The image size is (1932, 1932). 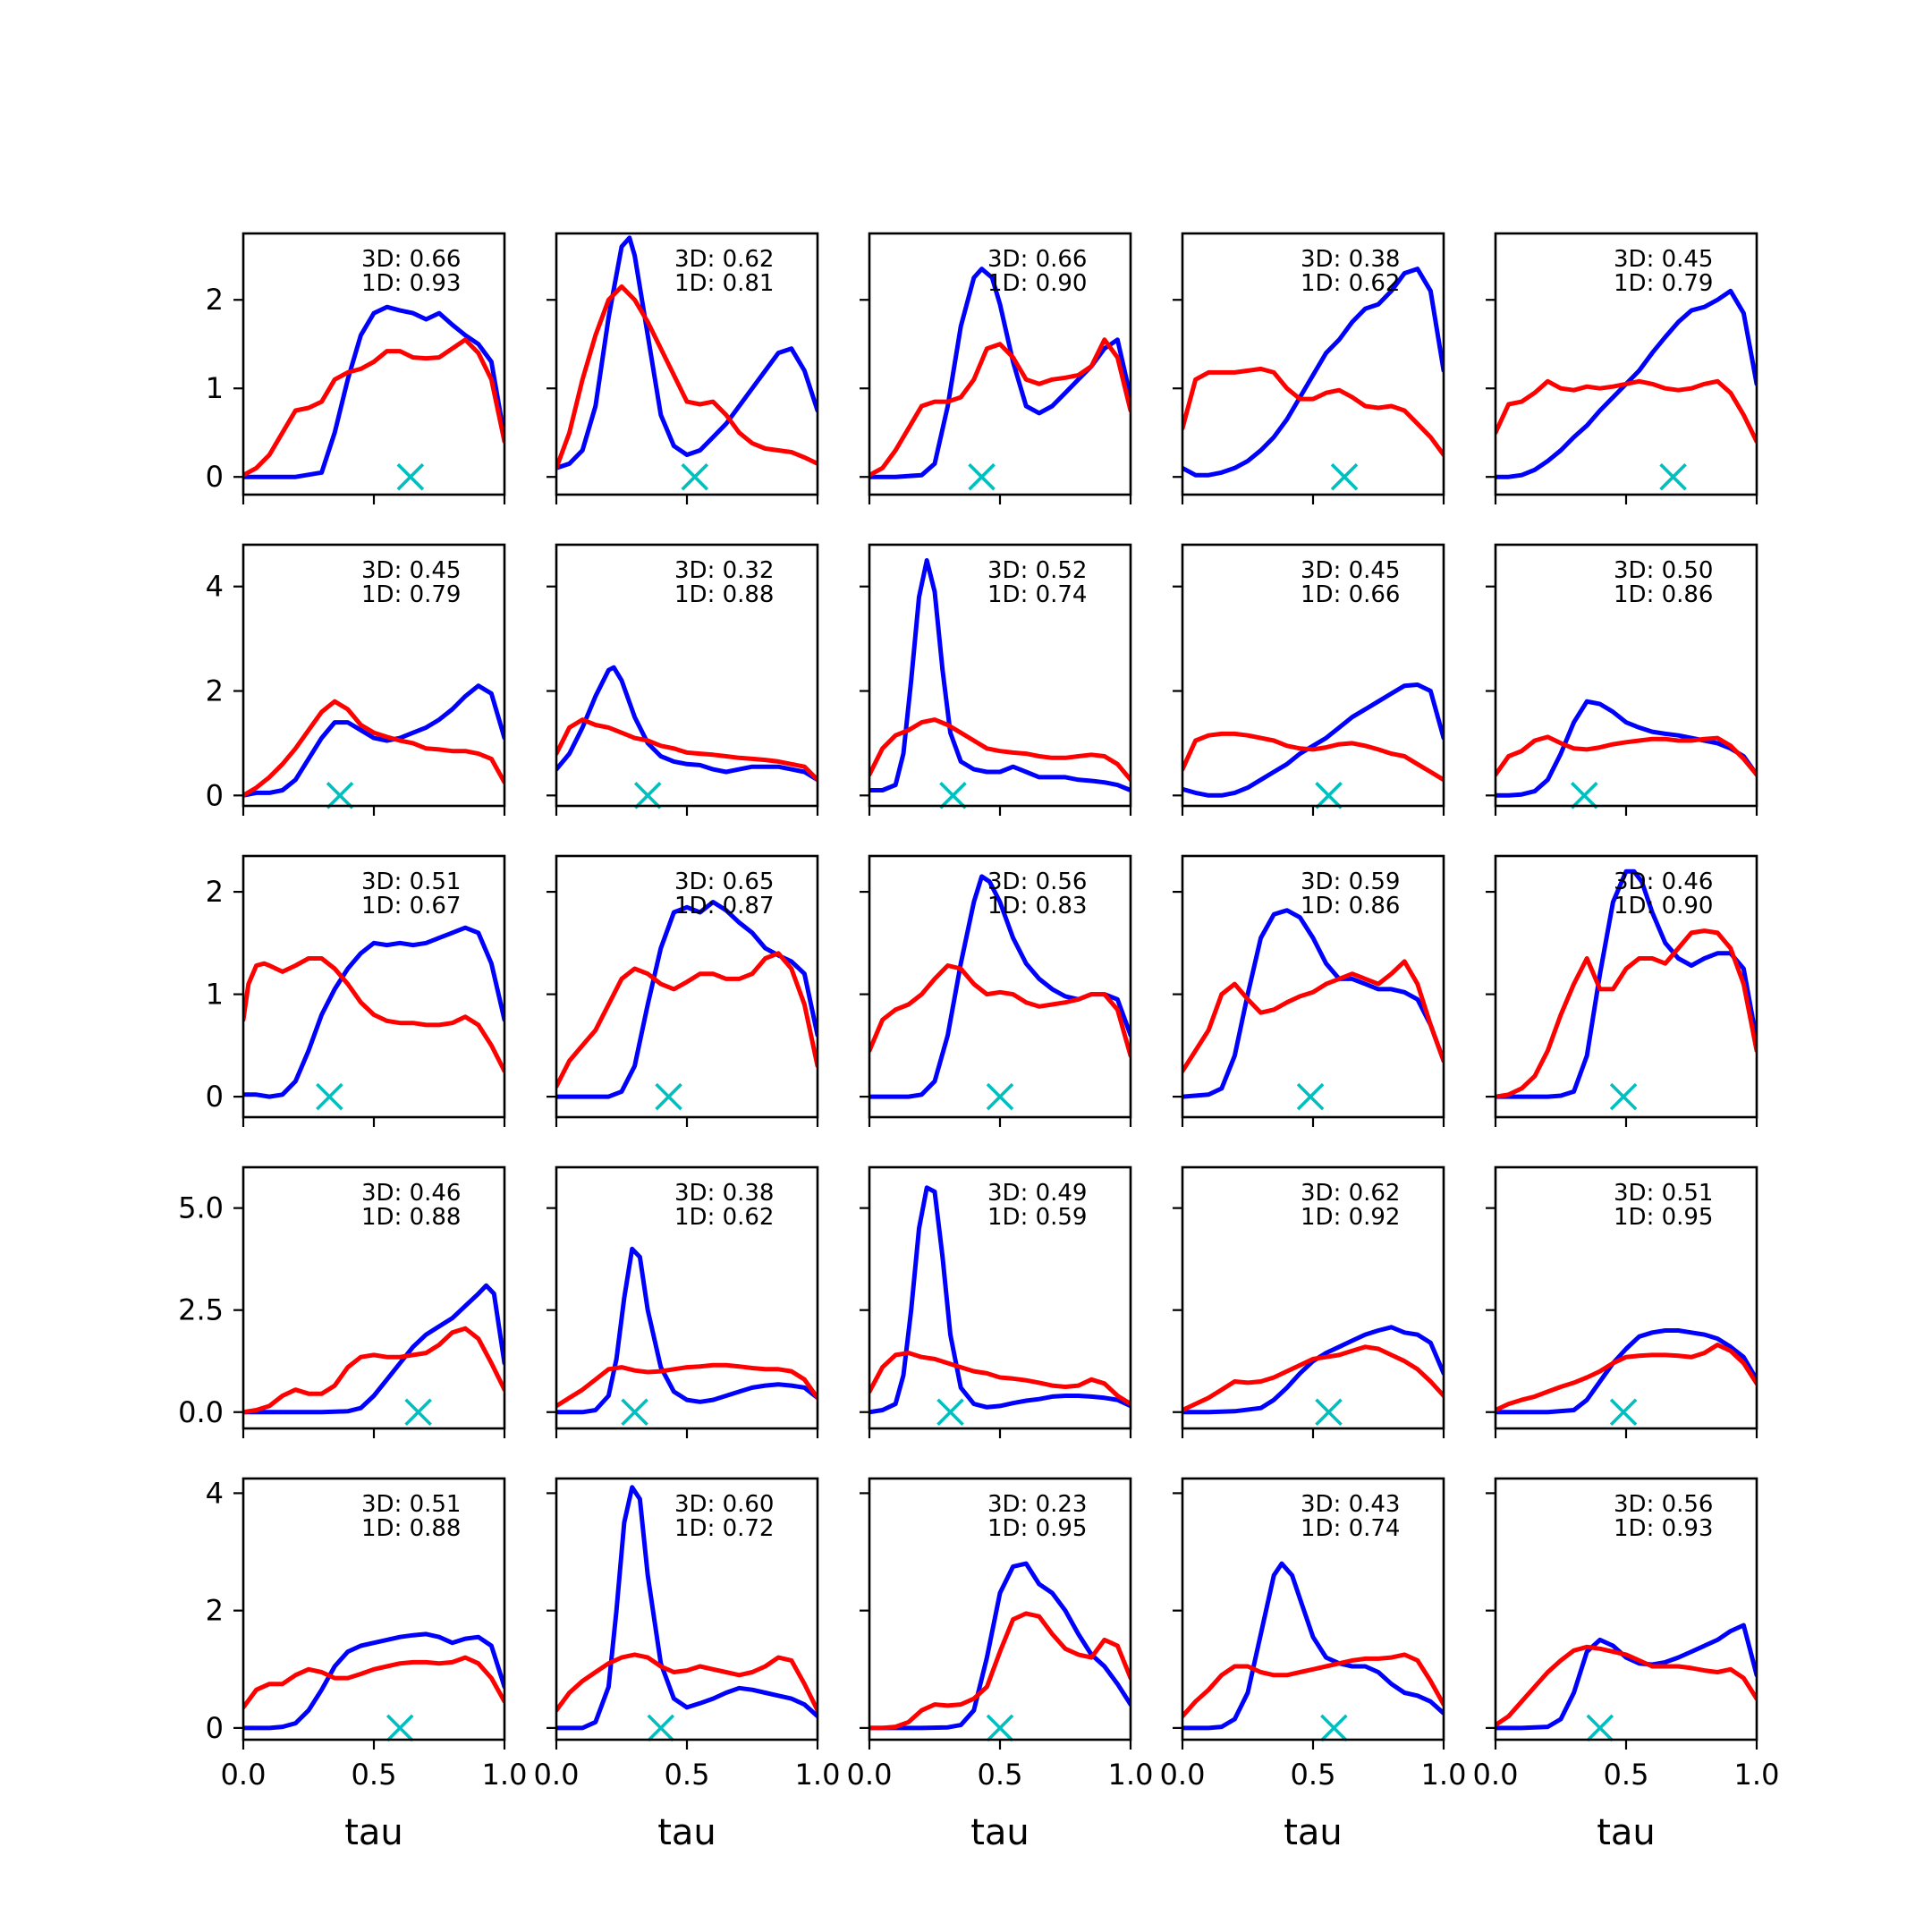 I want to click on y-tick-label: 0, so click(x=215, y=1728).